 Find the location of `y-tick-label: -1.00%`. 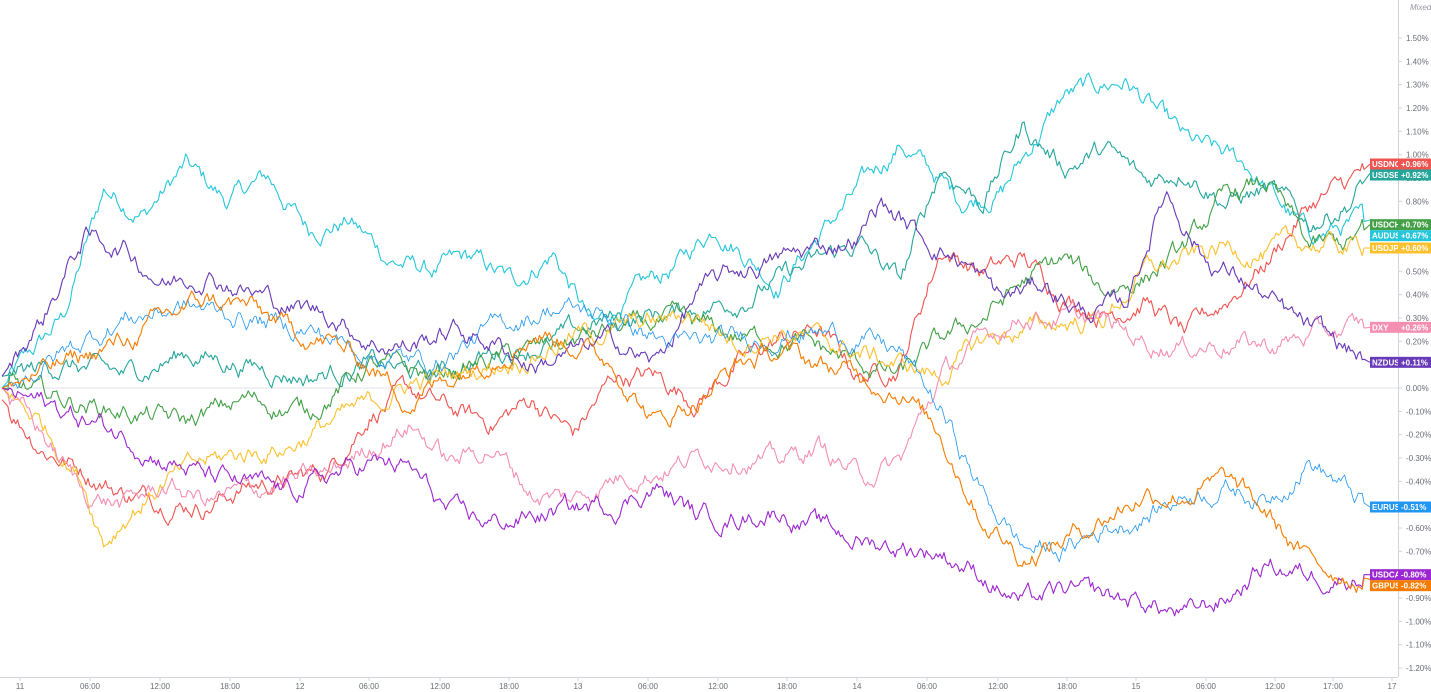

y-tick-label: -1.00% is located at coordinates (1418, 621).